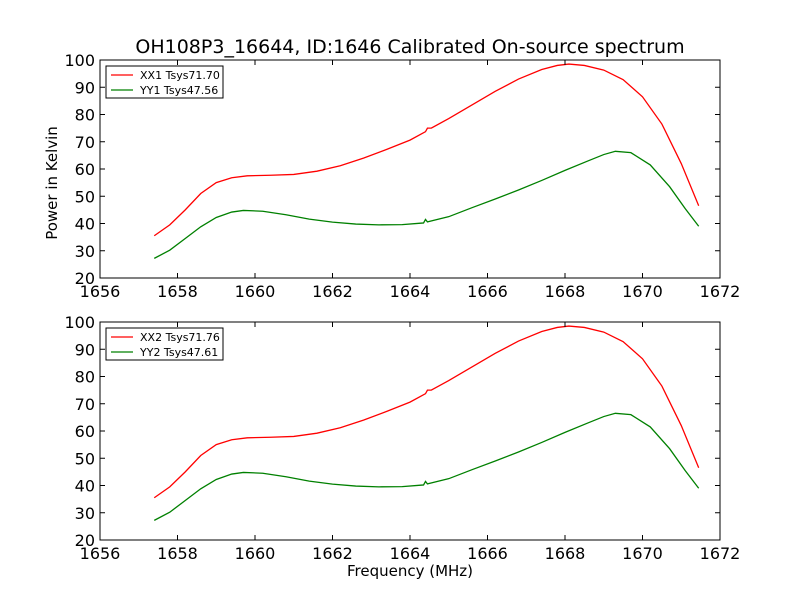 The width and height of the screenshot is (800, 600). What do you see at coordinates (180, 75) in the screenshot?
I see `legend-label: XX1 Tsys71.70` at bounding box center [180, 75].